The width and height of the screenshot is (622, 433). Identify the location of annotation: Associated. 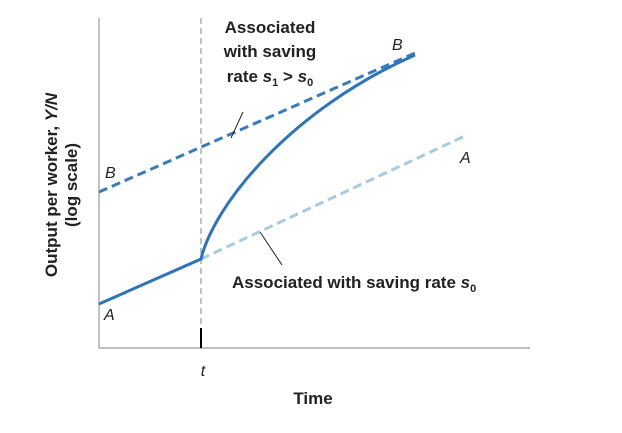
(270, 27).